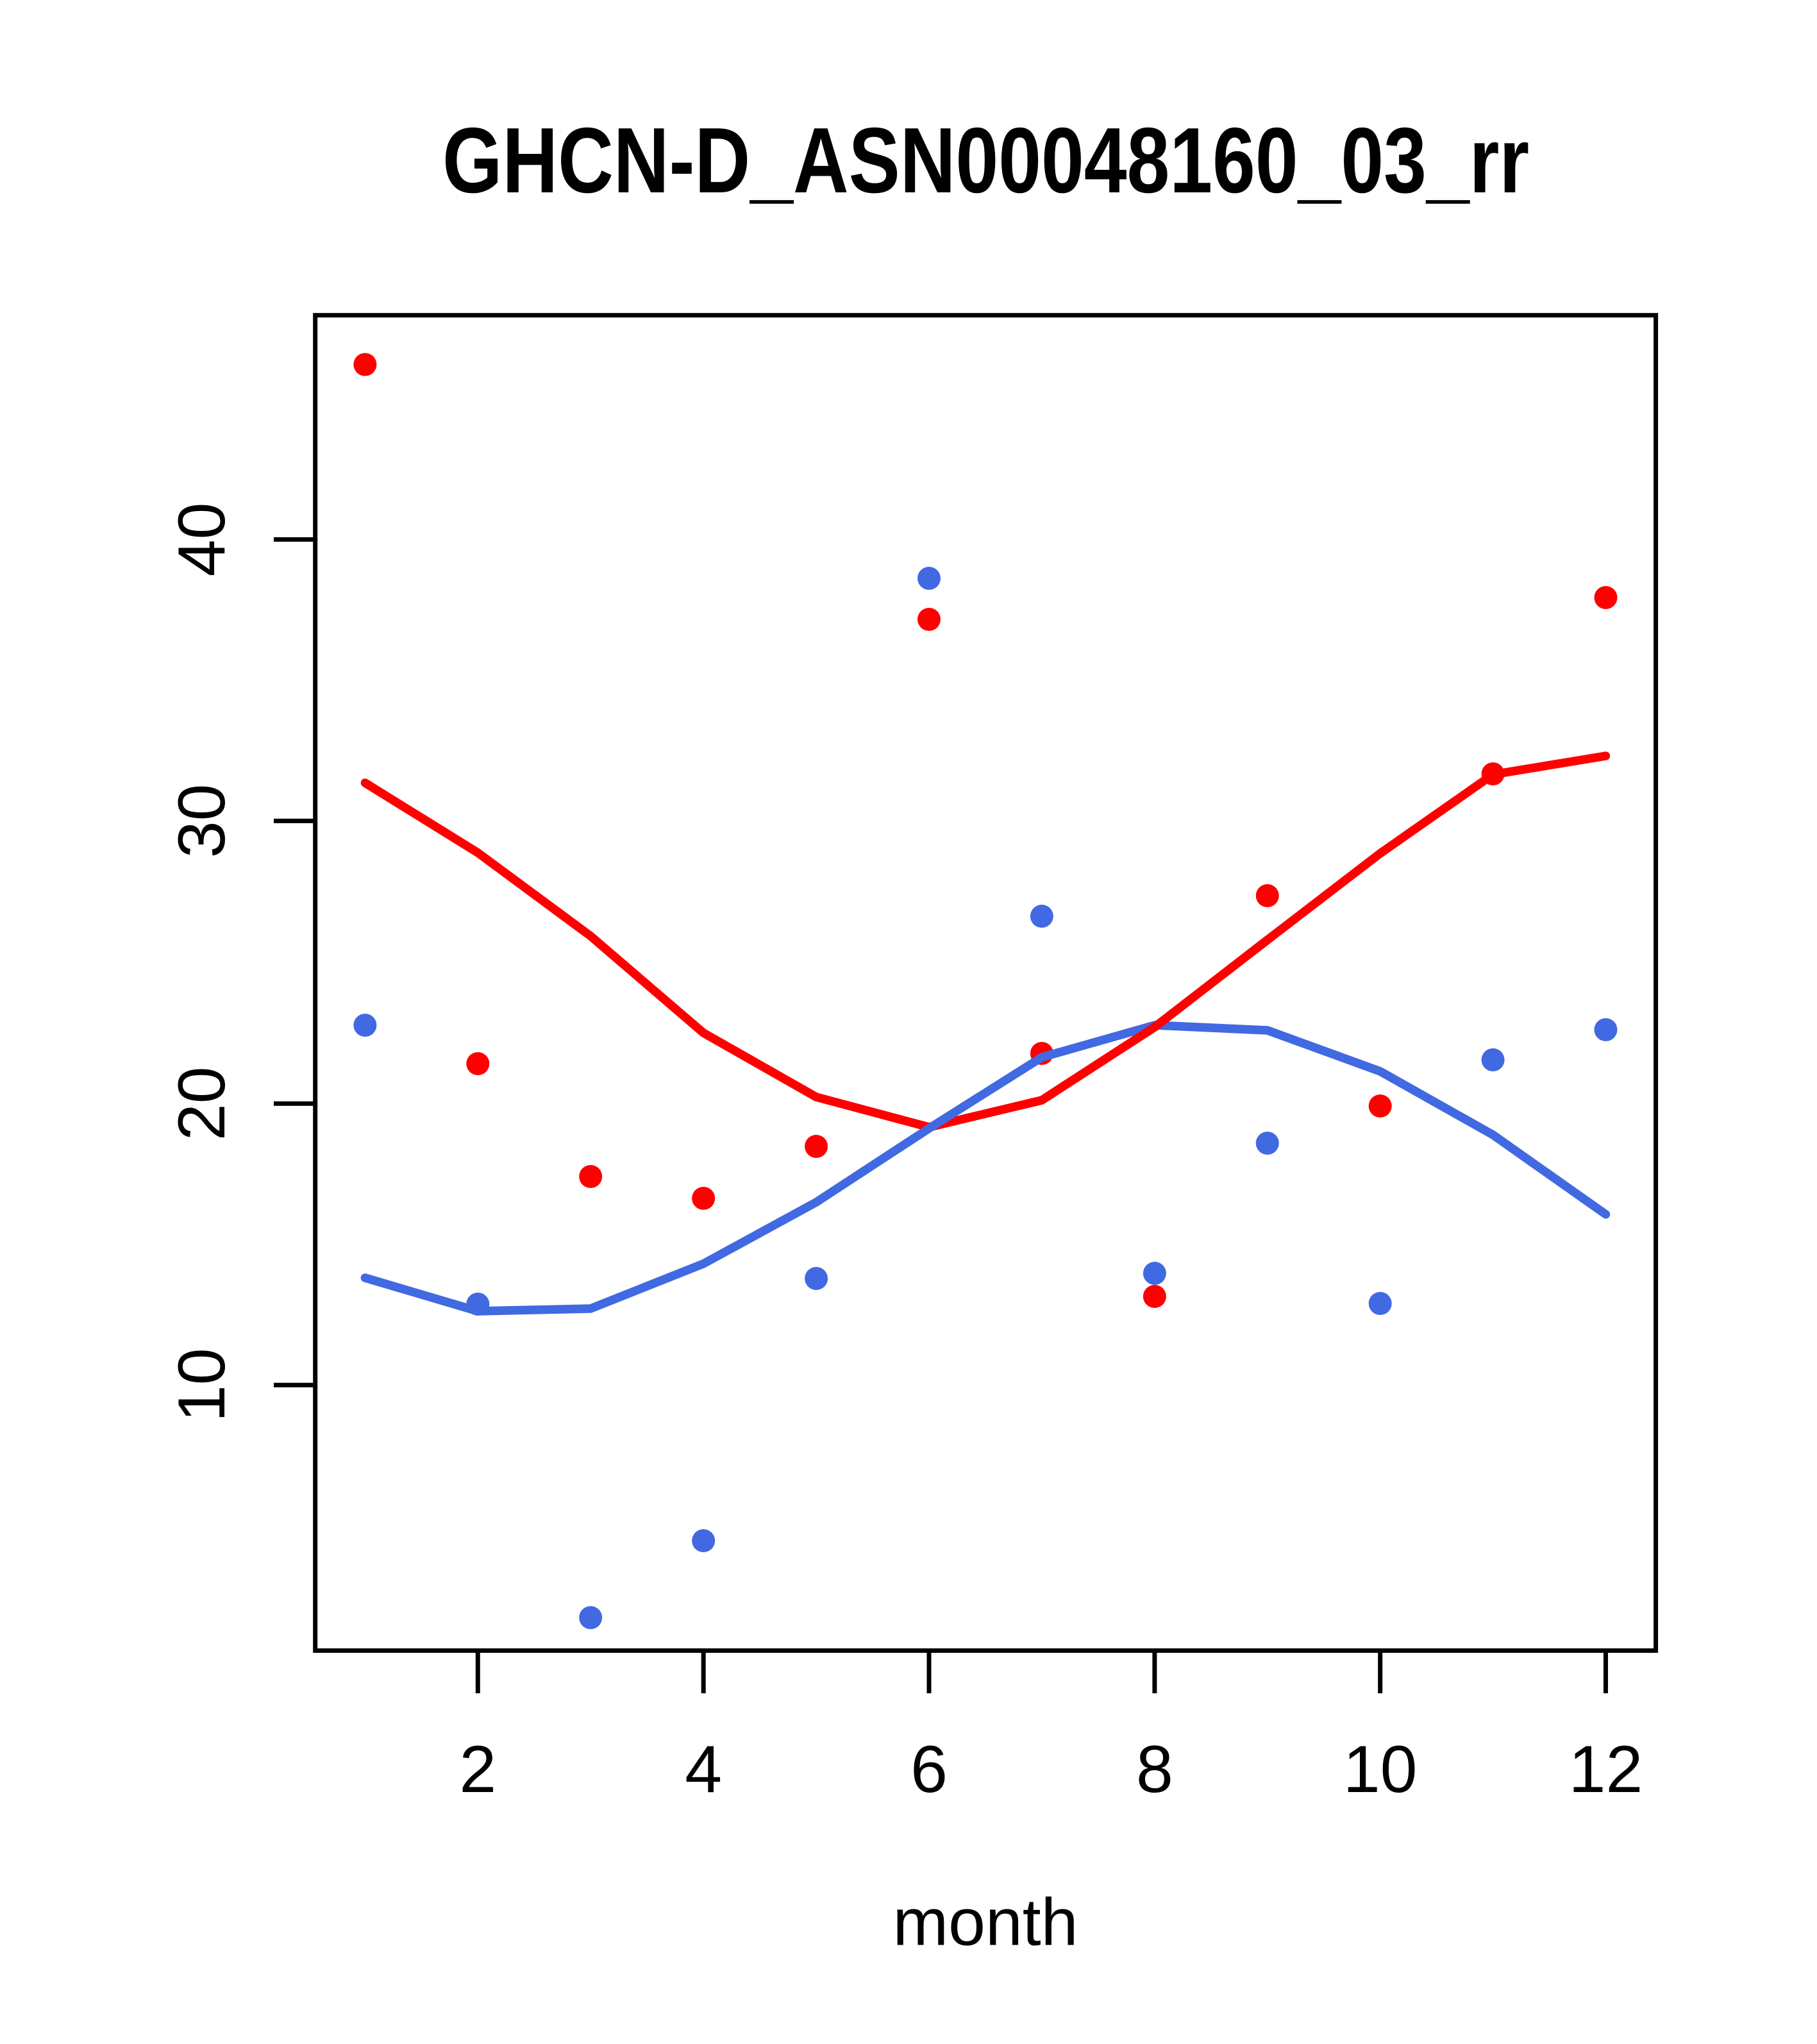  What do you see at coordinates (477, 1769) in the screenshot?
I see `svg-text: 2` at bounding box center [477, 1769].